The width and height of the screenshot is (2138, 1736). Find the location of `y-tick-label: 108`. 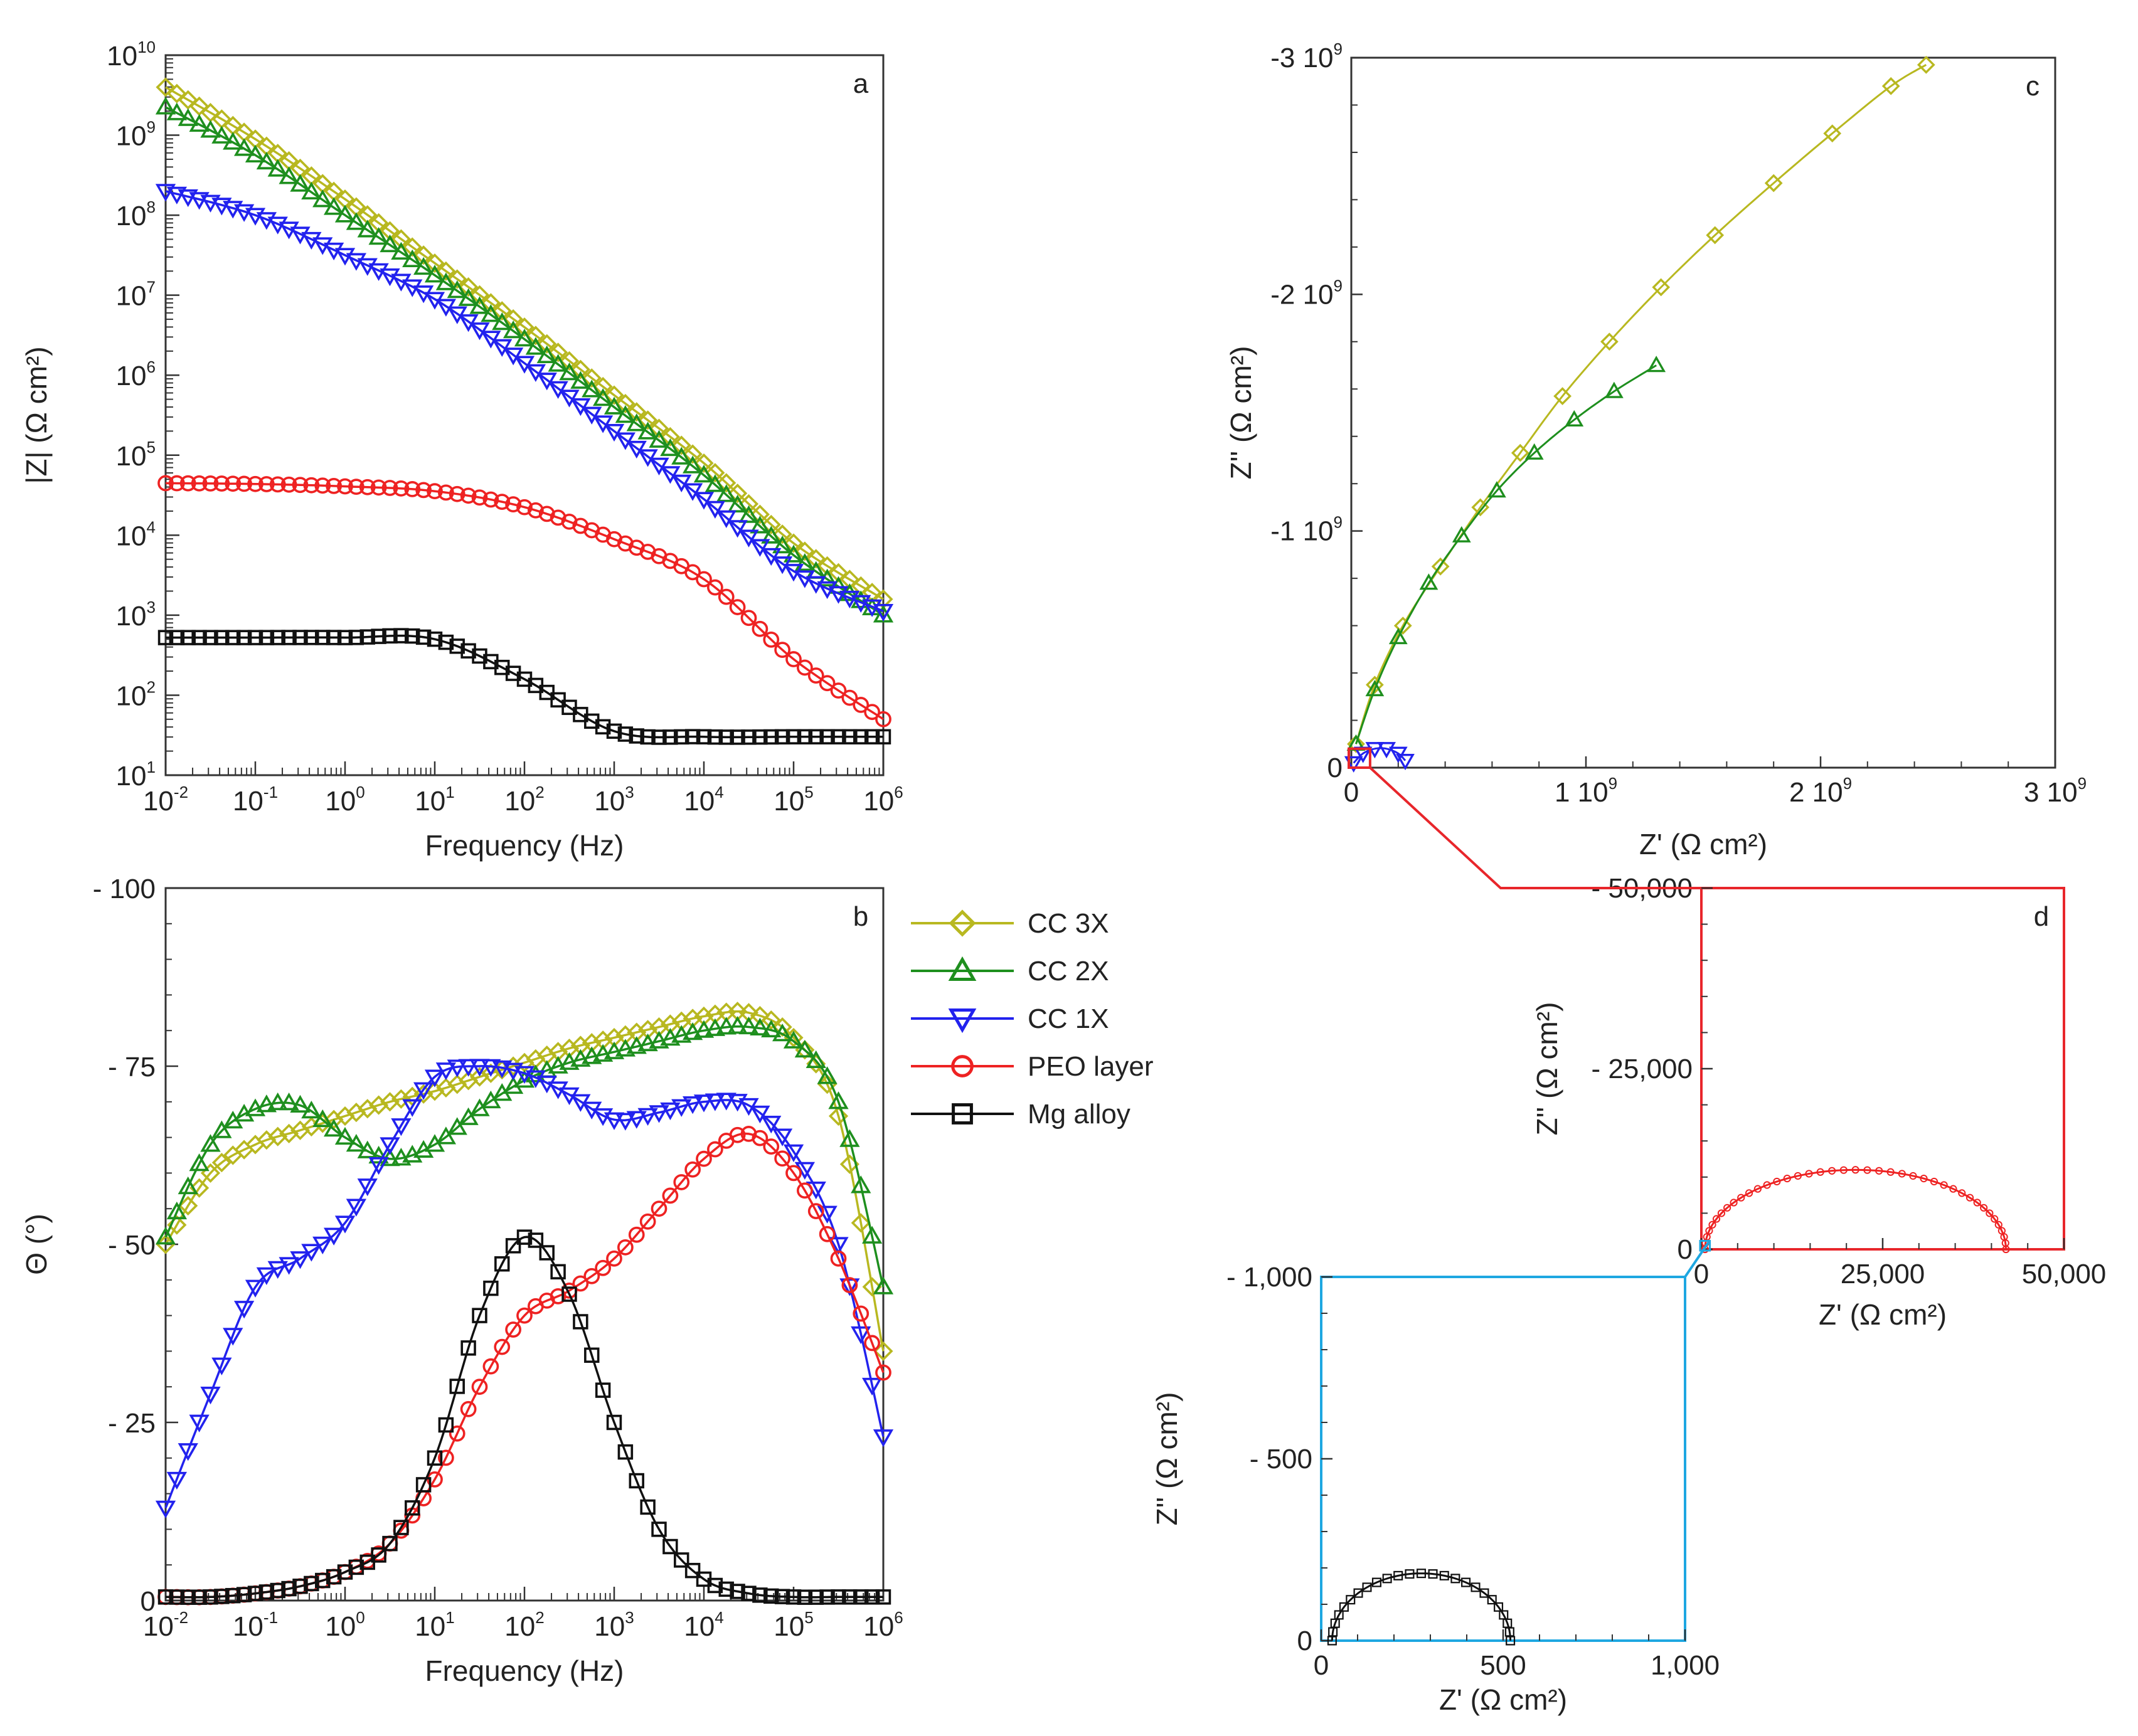

y-tick-label: 108 is located at coordinates (136, 214).